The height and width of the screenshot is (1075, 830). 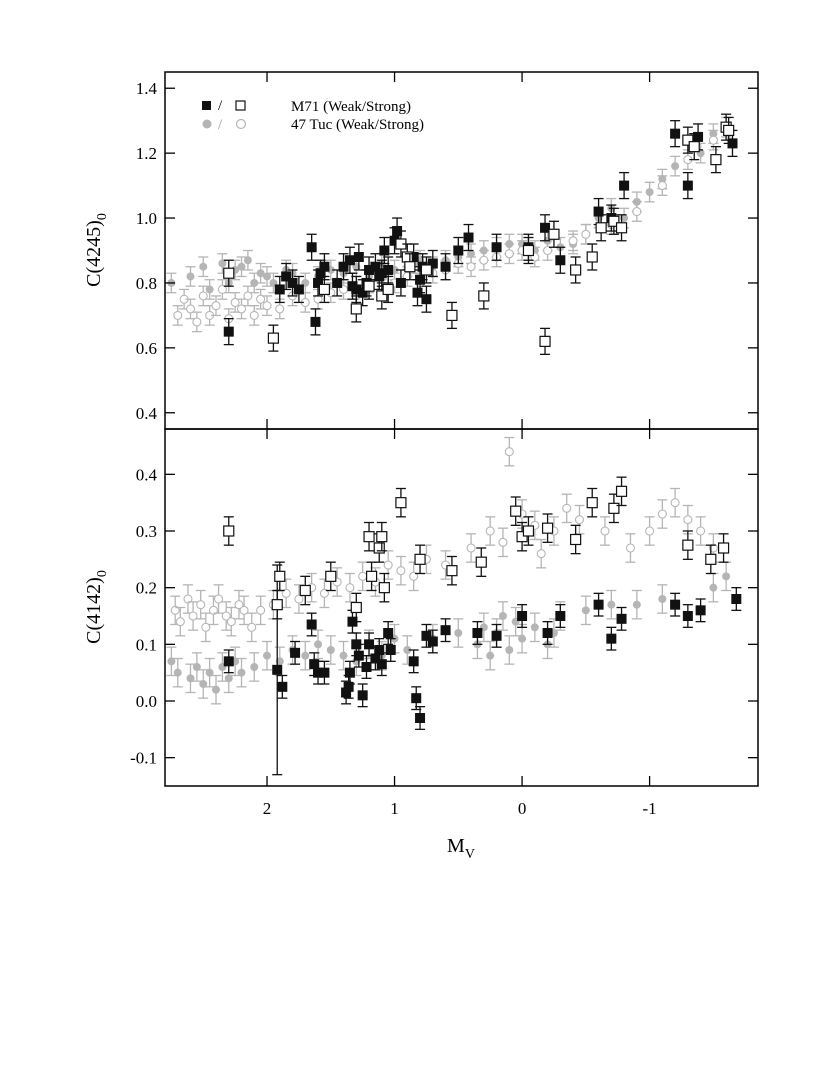 What do you see at coordinates (147, 88) in the screenshot?
I see `top-ytick-label: 1.4` at bounding box center [147, 88].